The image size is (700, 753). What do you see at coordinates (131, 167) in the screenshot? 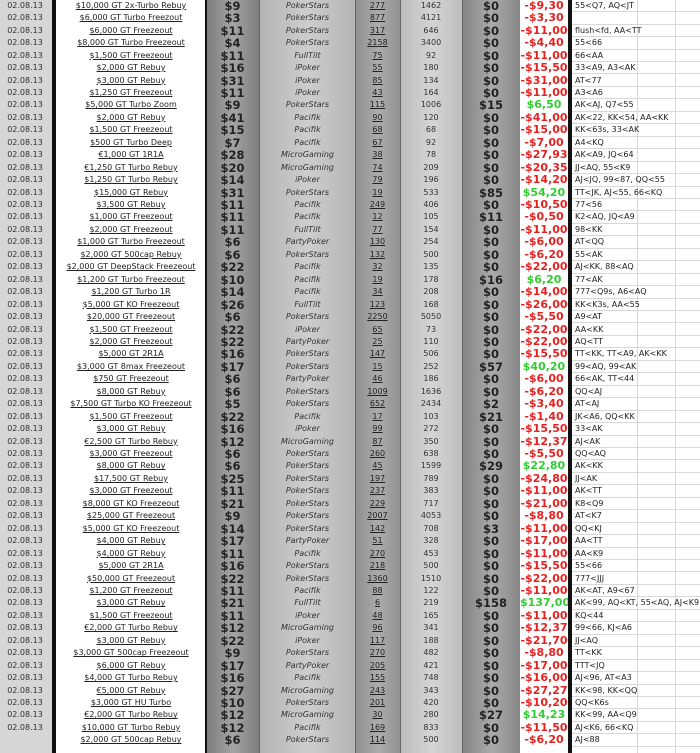
I see `tournament-name-link: €1,250 GT Turbo Rebuy` at bounding box center [131, 167].